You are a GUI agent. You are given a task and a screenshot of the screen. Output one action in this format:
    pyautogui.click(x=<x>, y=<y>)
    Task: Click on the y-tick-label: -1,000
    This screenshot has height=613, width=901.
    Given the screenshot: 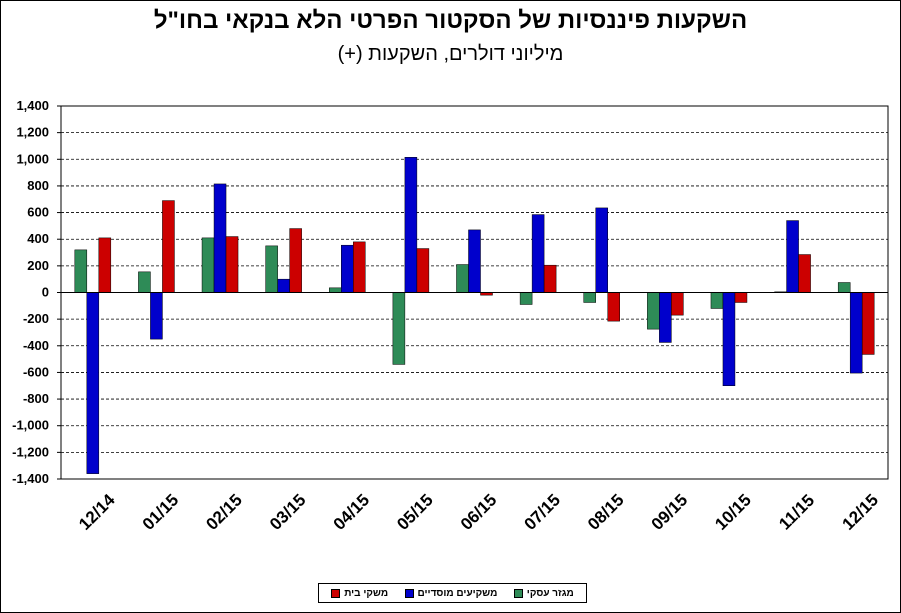 What is the action you would take?
    pyautogui.click(x=30, y=425)
    